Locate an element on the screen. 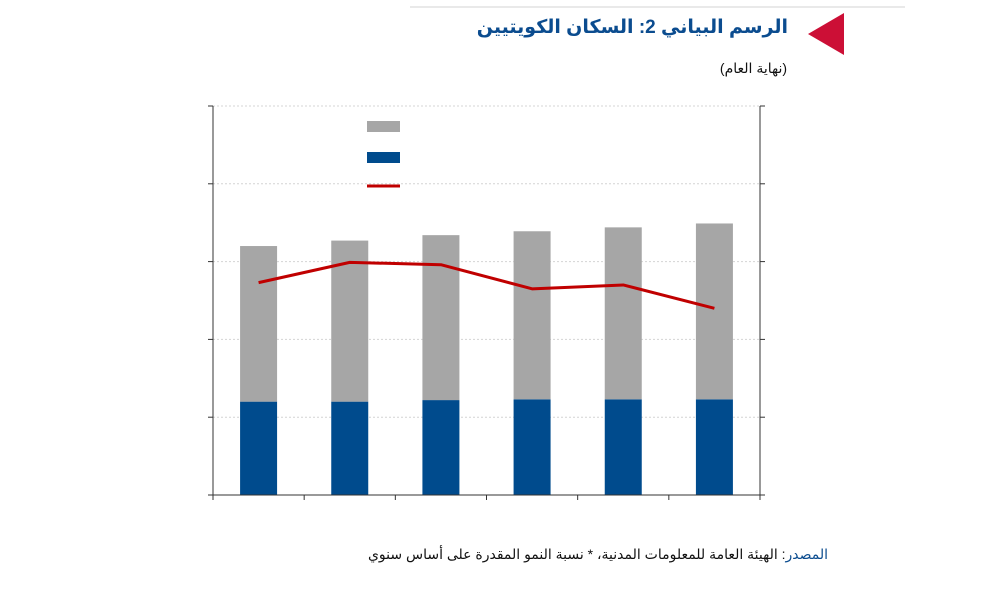  chart-title: الرسم البياني 2: السكان الكويتيين is located at coordinates (632, 27).